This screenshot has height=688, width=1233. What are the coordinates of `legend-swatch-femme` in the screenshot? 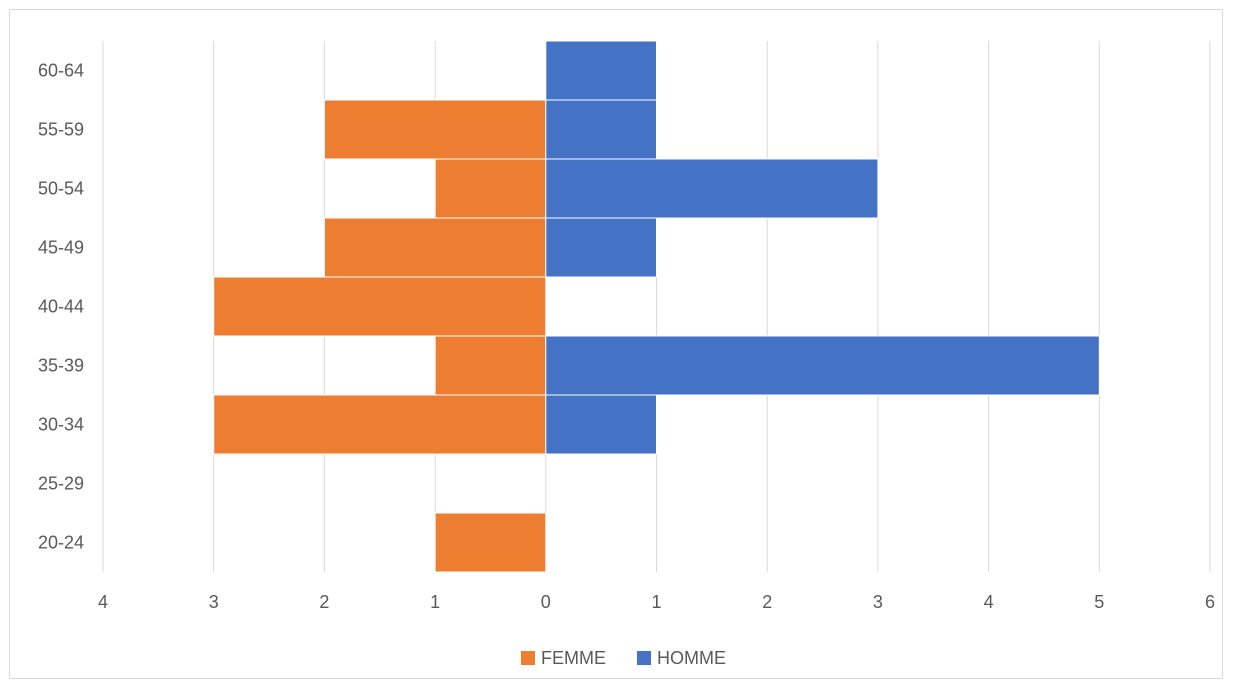 It's located at (528, 658).